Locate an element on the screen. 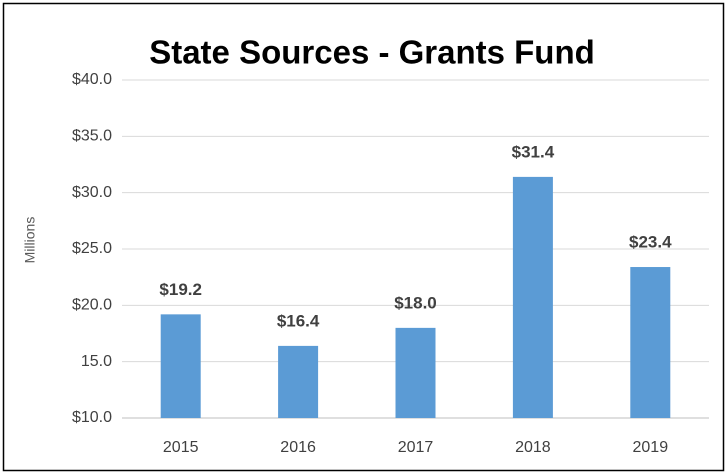 The height and width of the screenshot is (474, 727). x-tick-label: 2018 is located at coordinates (533, 447).